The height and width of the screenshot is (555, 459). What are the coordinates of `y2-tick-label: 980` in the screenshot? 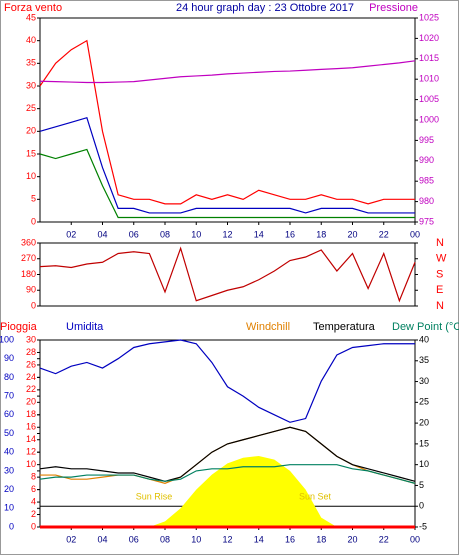 It's located at (426, 201).